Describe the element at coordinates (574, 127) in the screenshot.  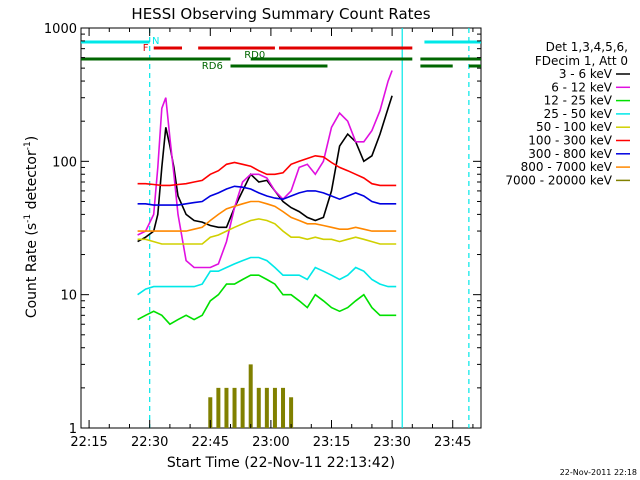
I see `legend-item-label: 50 - 100 keV` at that location.